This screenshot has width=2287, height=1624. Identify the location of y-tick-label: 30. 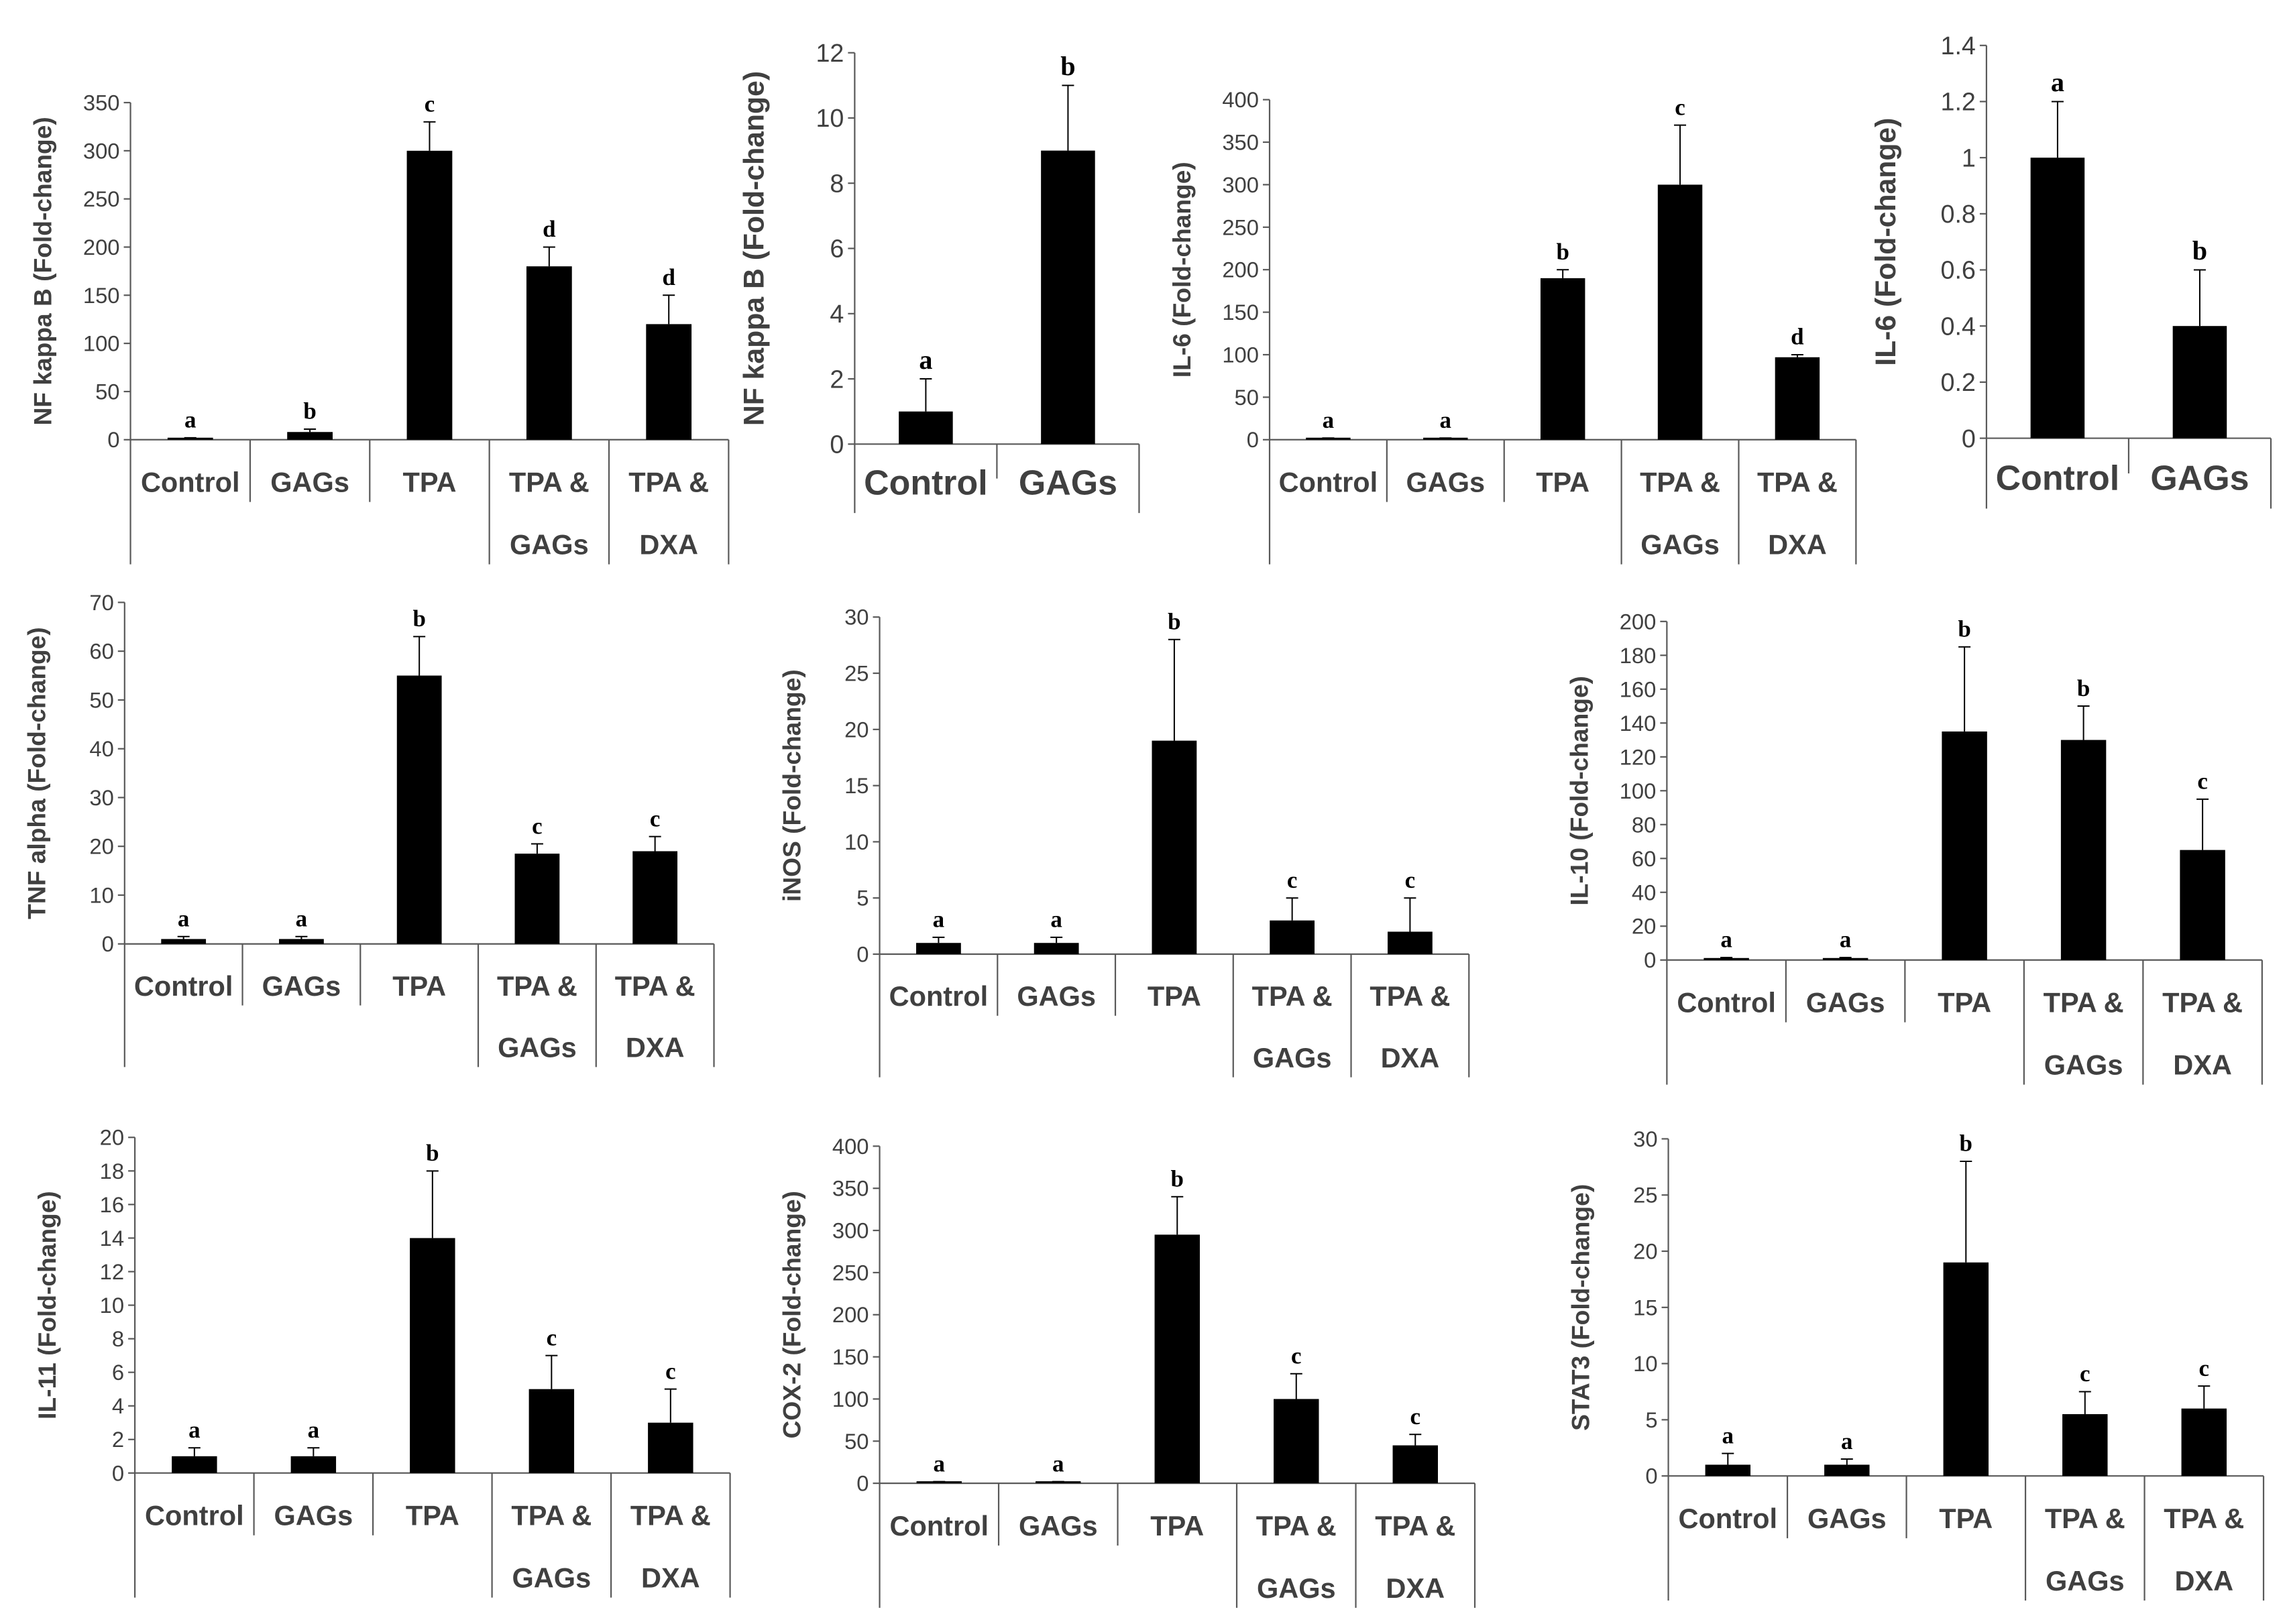
(1645, 1138).